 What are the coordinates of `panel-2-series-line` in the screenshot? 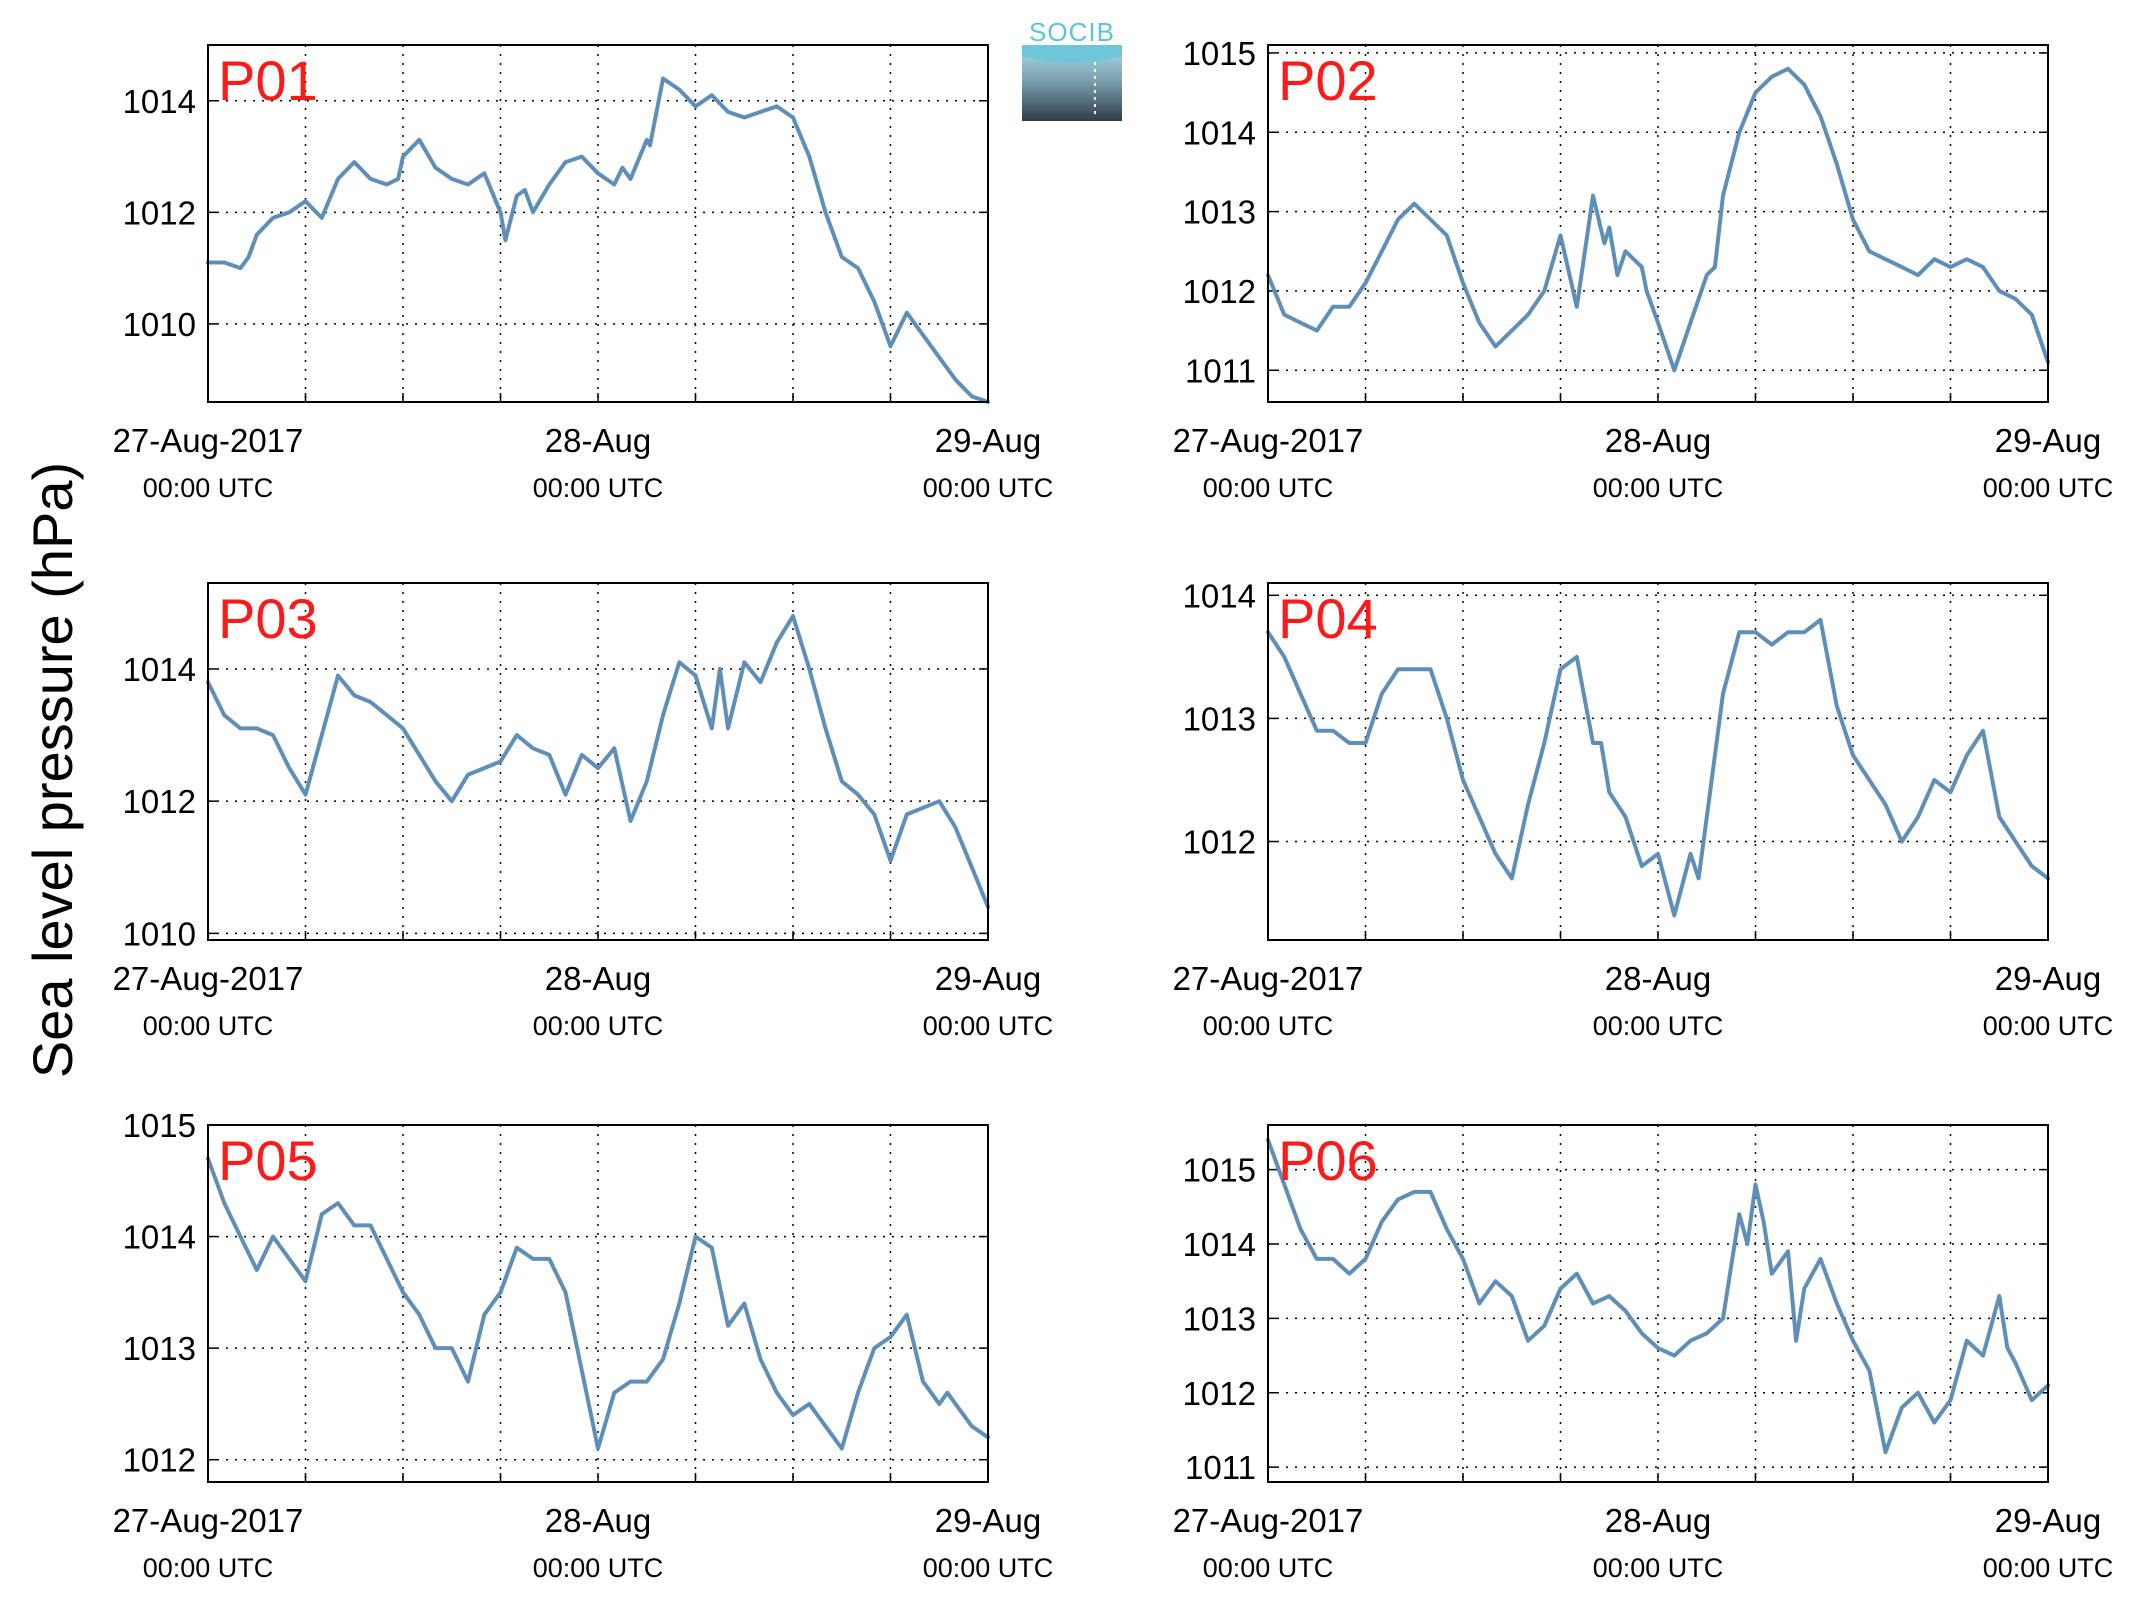 It's located at (1658, 219).